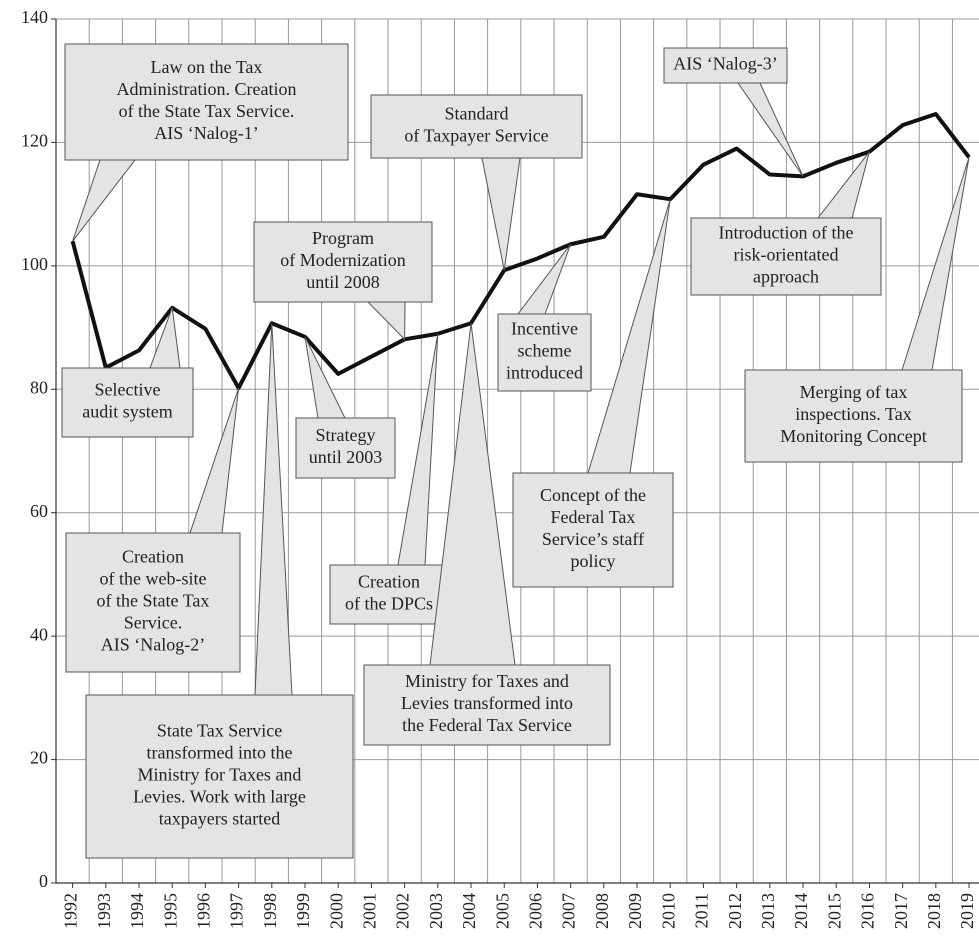 The width and height of the screenshot is (979, 945). Describe the element at coordinates (343, 282) in the screenshot. I see `callout-text: until 2008` at that location.